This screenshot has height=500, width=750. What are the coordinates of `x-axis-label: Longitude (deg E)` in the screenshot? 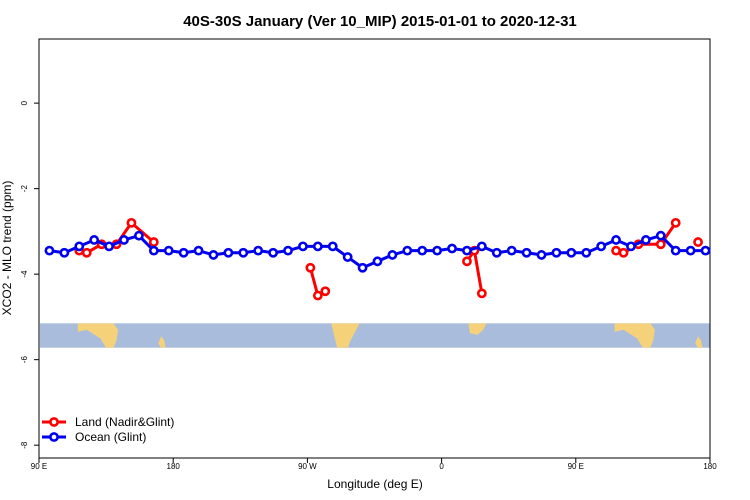 It's located at (374, 484).